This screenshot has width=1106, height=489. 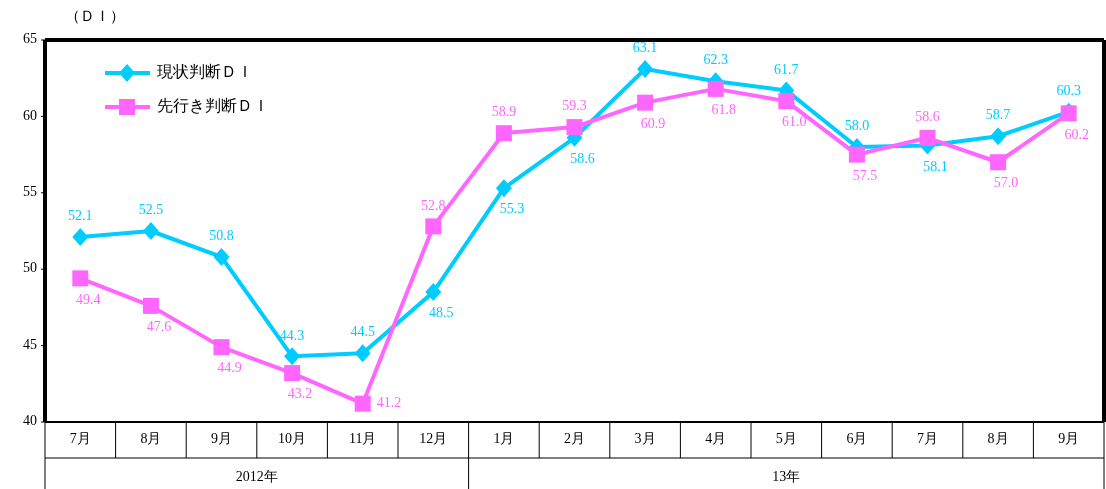 What do you see at coordinates (441, 313) in the screenshot?
I see `data-label: 48.5` at bounding box center [441, 313].